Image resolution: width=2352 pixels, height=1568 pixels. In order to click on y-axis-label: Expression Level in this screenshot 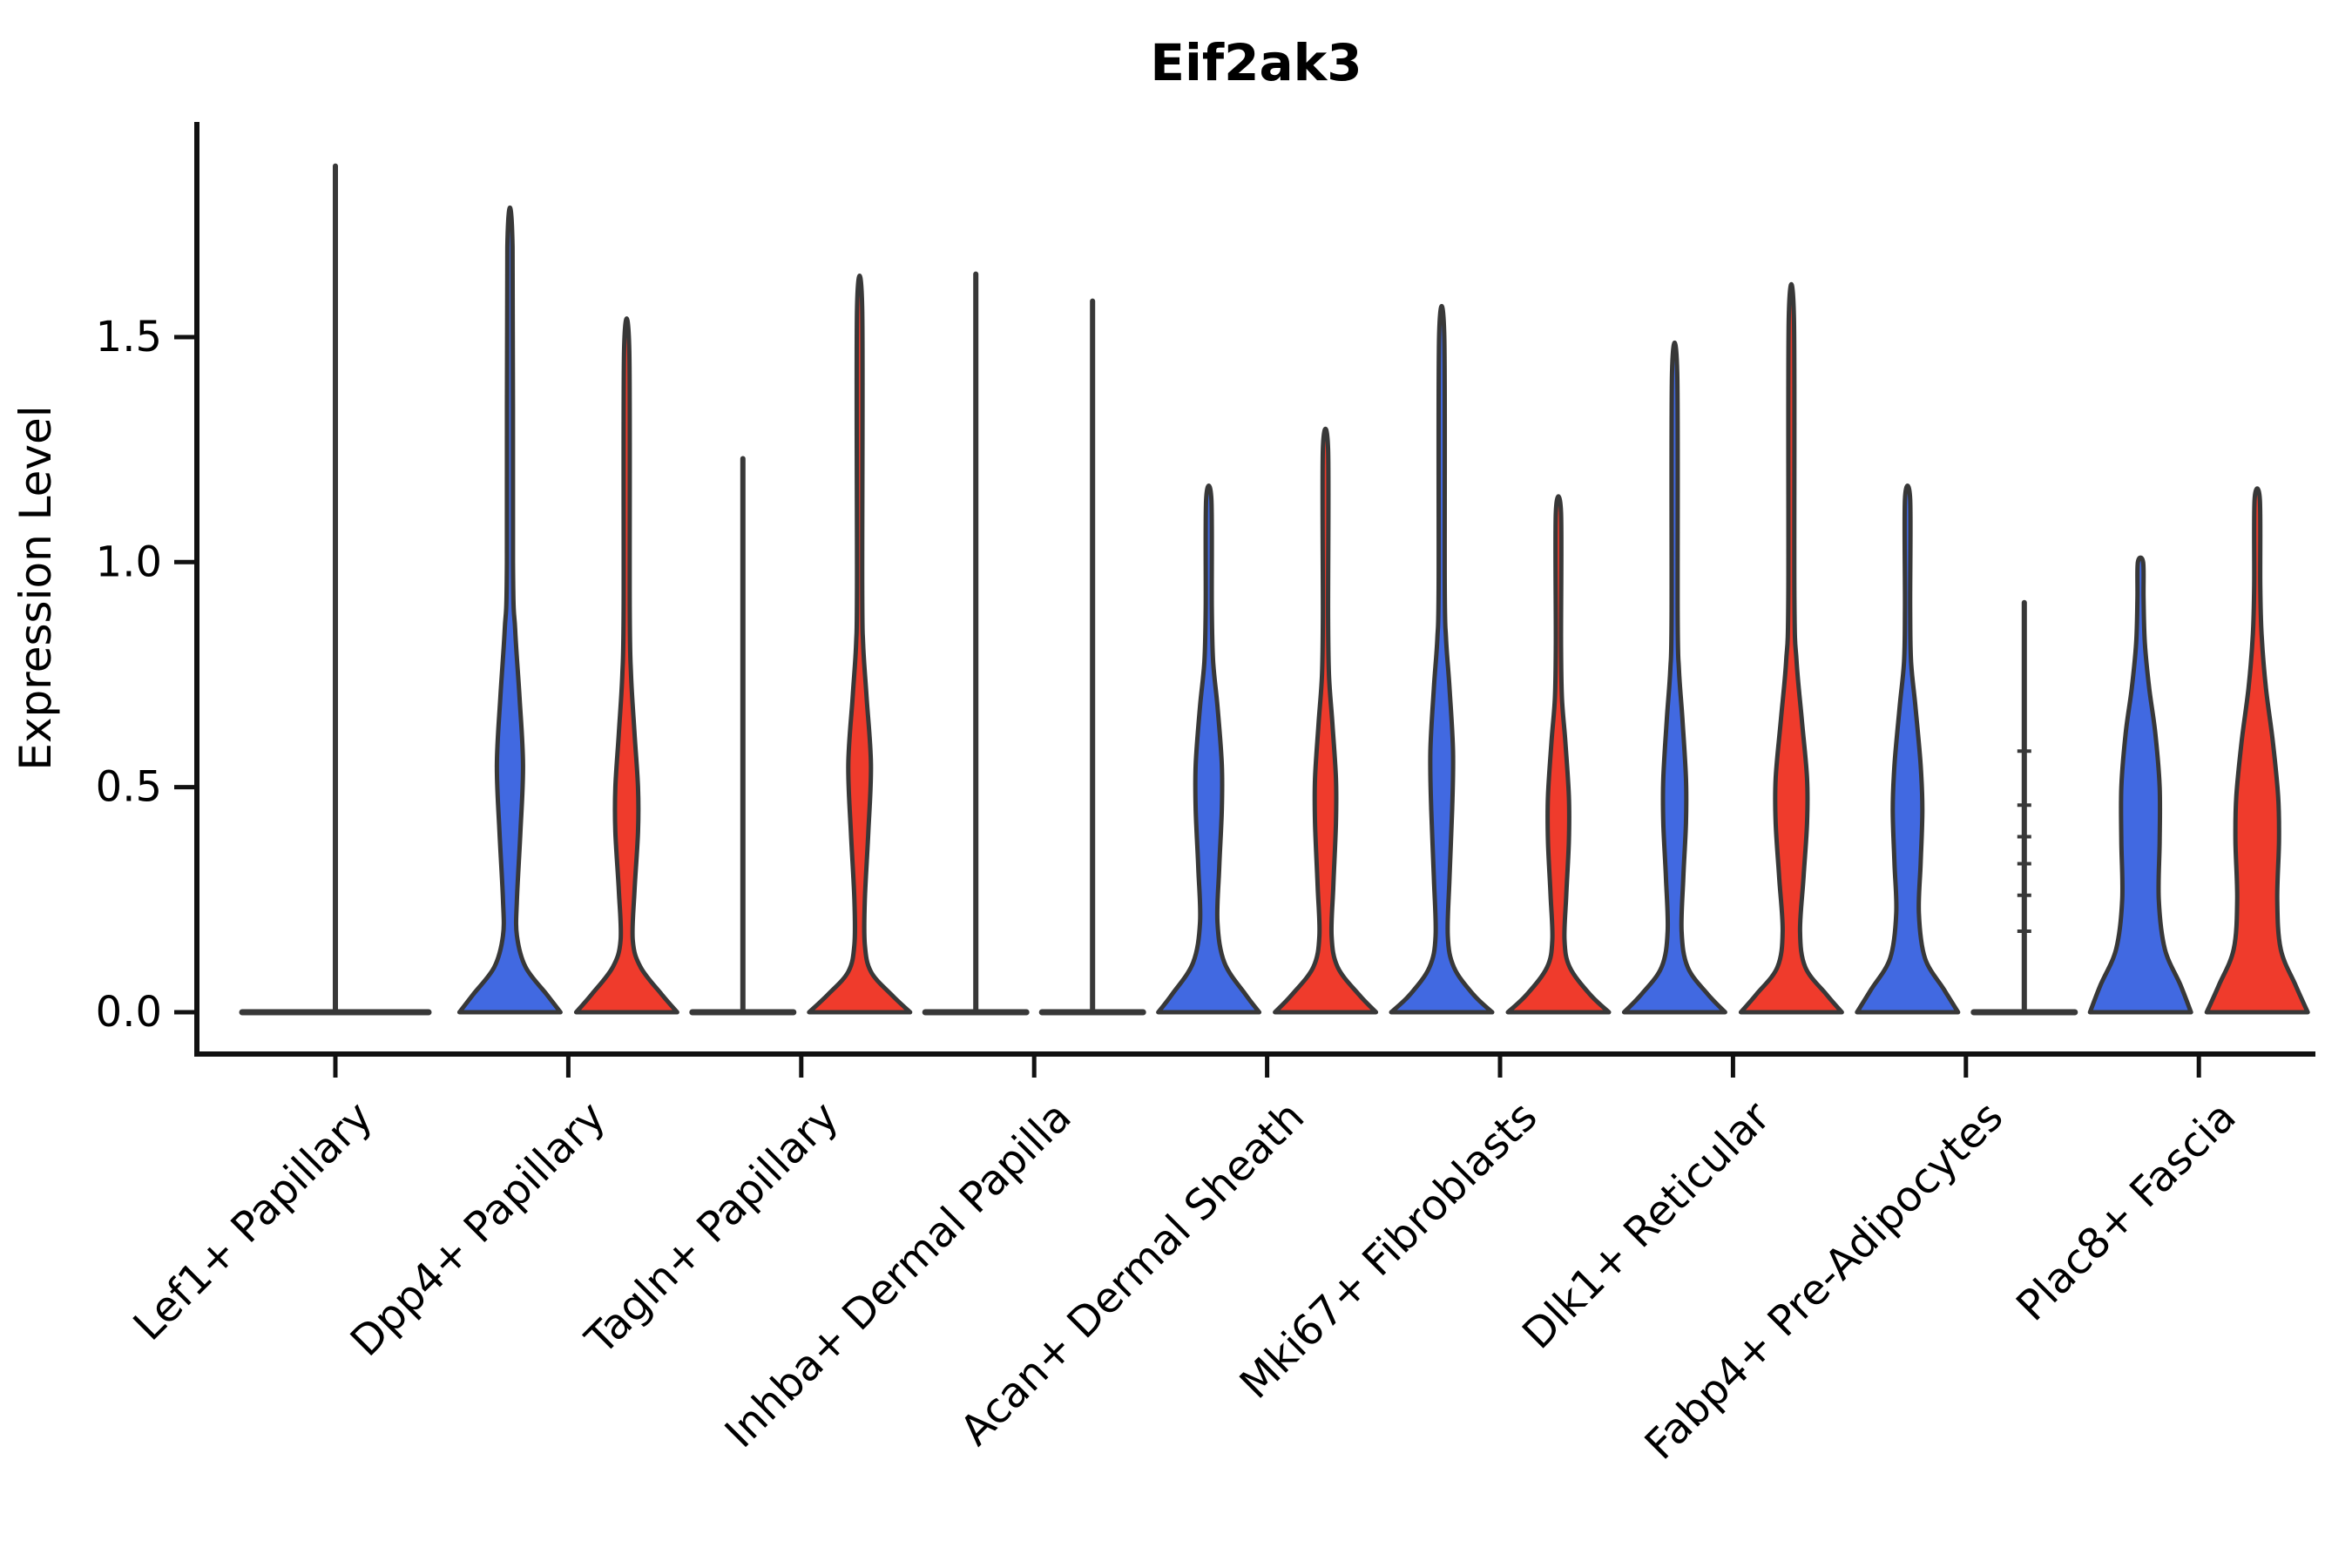, I will do `click(35, 587)`.